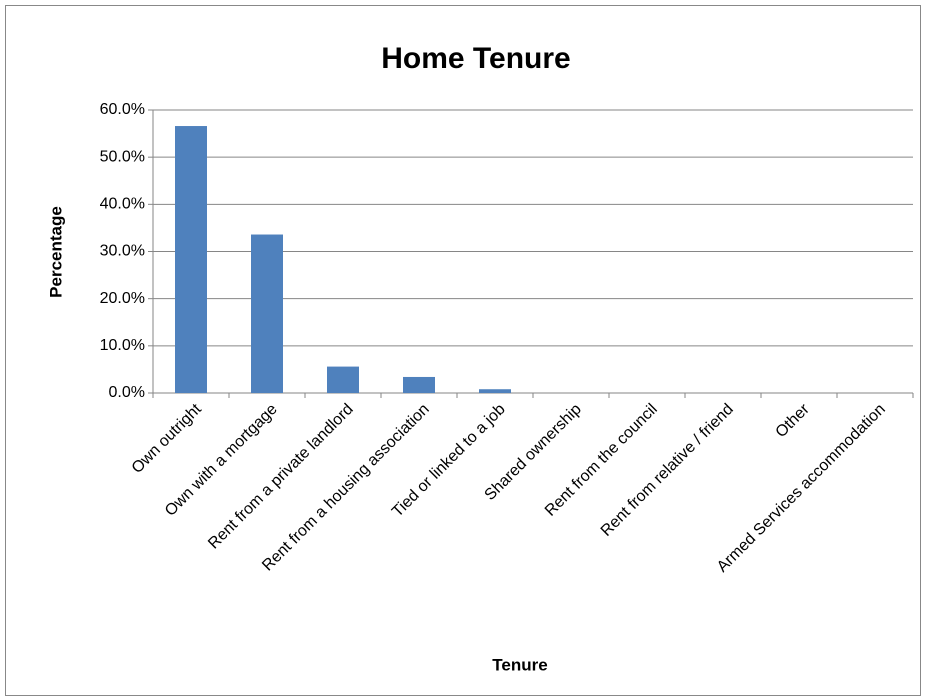  I want to click on y-tick-label: 30.0%, so click(122, 251).